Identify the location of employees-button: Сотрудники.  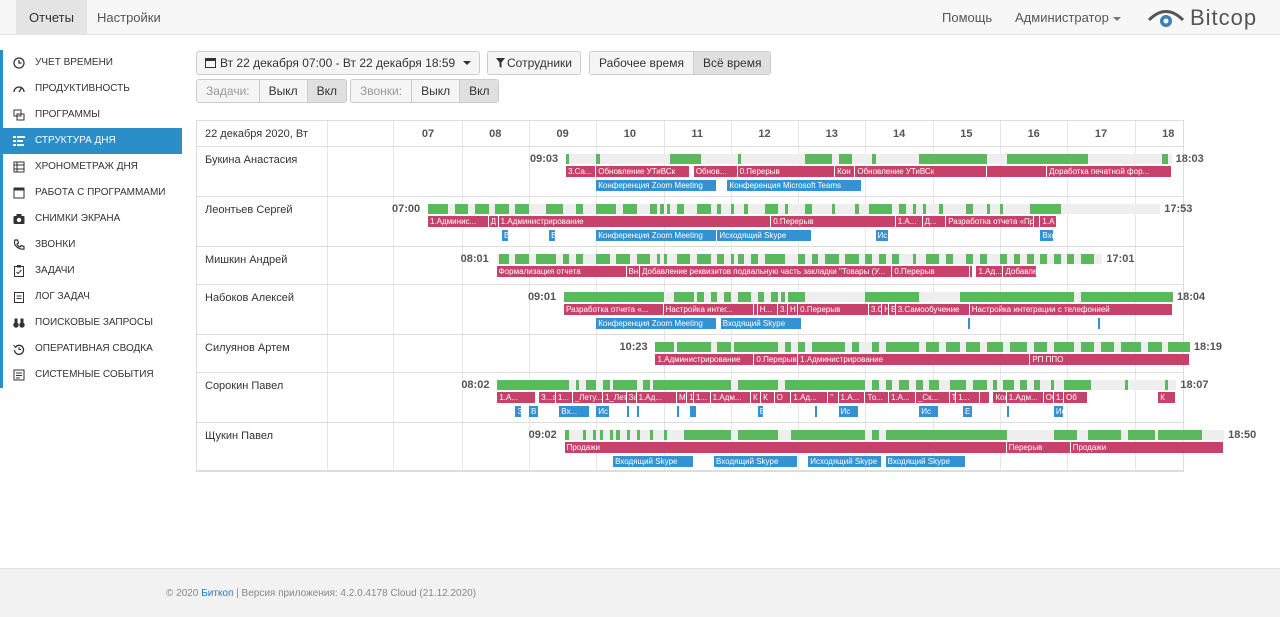
(534, 63).